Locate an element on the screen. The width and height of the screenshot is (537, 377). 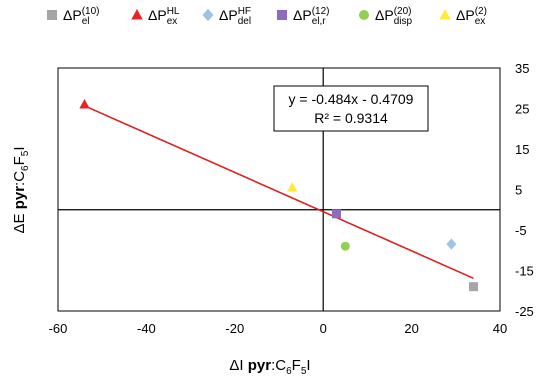
x-tick-label: -40 is located at coordinates (146, 328).